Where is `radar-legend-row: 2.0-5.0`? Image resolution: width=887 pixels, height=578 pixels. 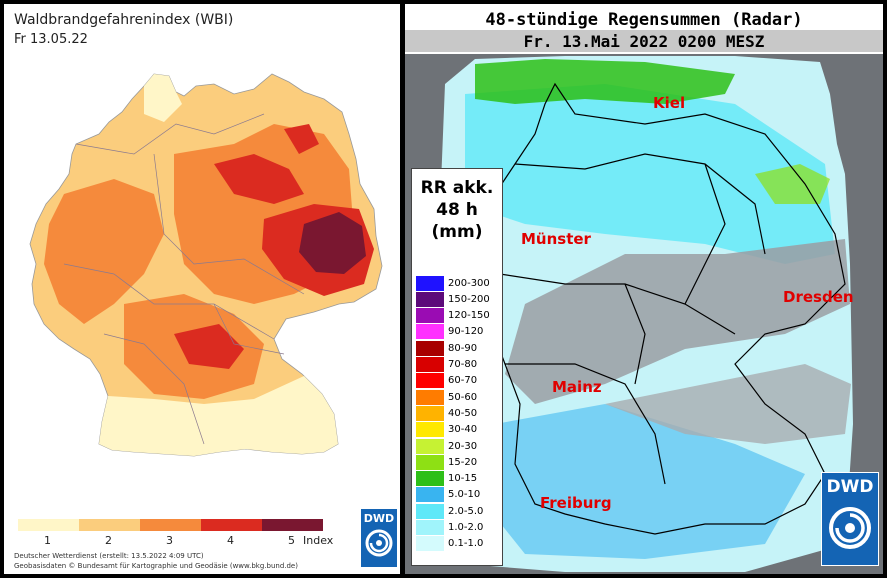 radar-legend-row: 2.0-5.0 is located at coordinates (449, 511).